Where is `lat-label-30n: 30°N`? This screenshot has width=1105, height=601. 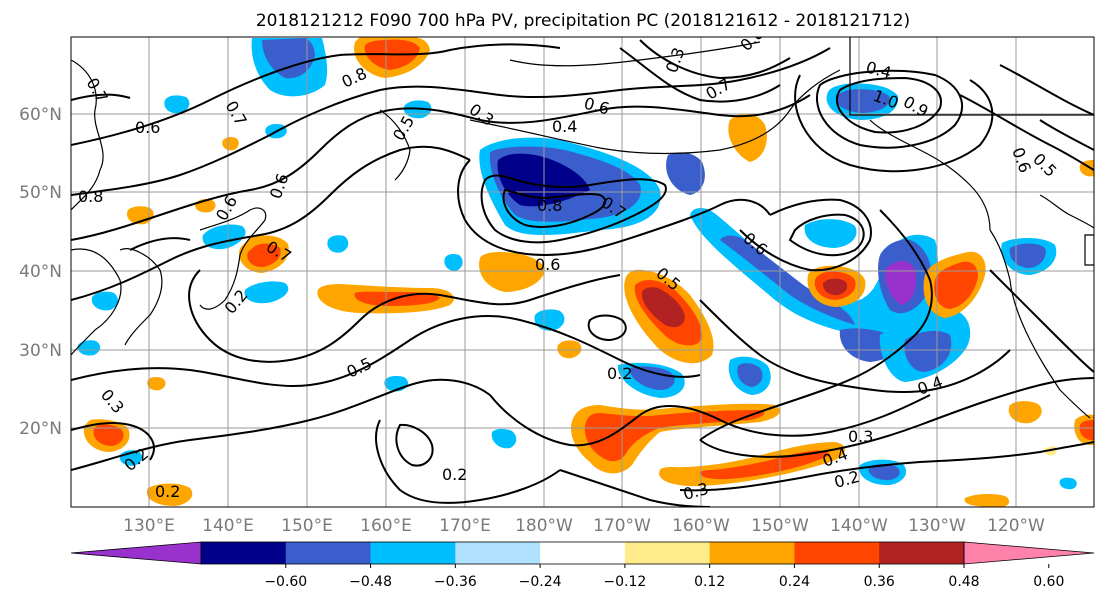
lat-label-30n: 30°N is located at coordinates (40, 351).